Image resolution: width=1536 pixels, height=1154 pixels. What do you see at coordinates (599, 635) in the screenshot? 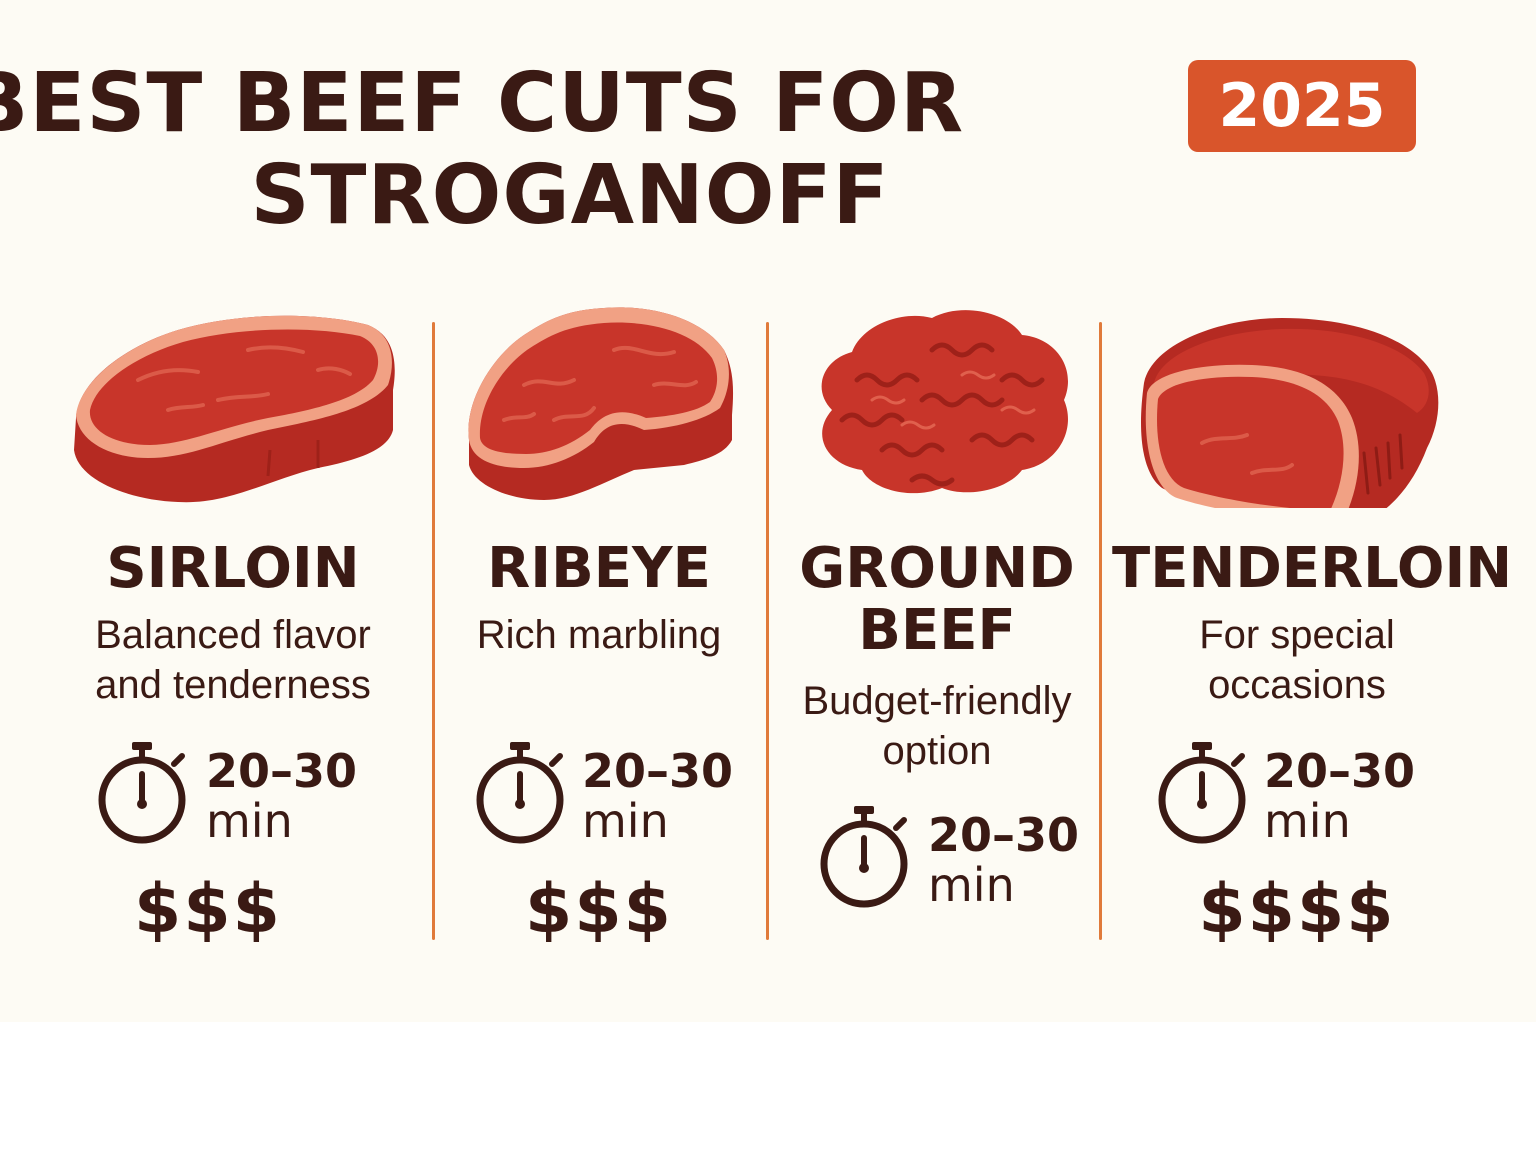
I see `cut-description: Rich marbling` at bounding box center [599, 635].